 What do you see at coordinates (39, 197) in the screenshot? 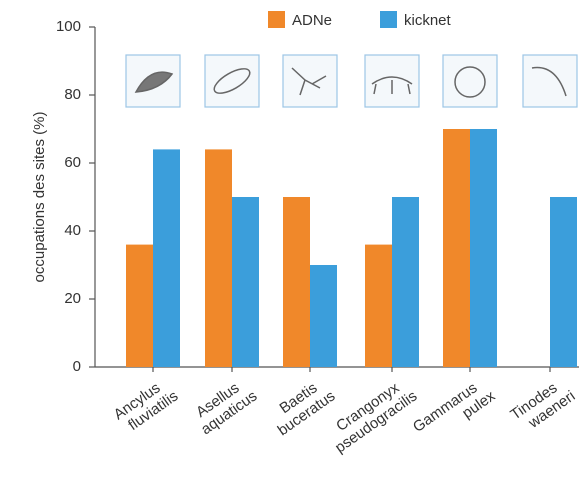
I see `y-axis-label: occupations des sites (%)` at bounding box center [39, 197].